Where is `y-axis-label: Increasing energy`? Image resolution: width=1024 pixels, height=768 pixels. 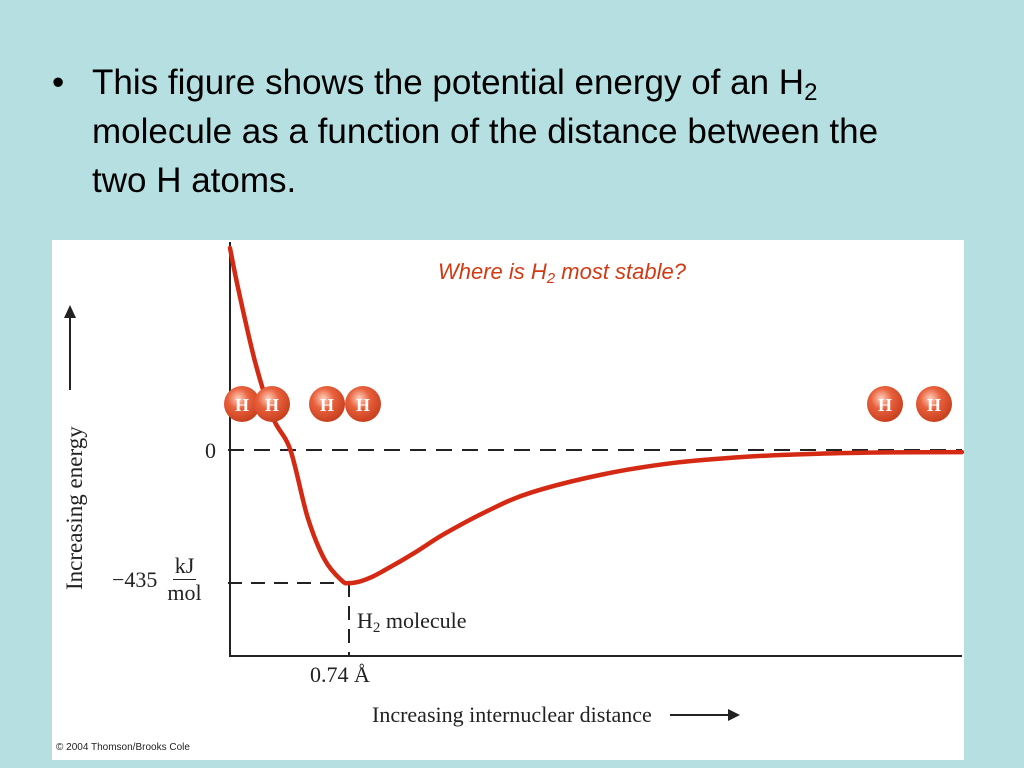 y-axis-label: Increasing energy is located at coordinates (75, 465).